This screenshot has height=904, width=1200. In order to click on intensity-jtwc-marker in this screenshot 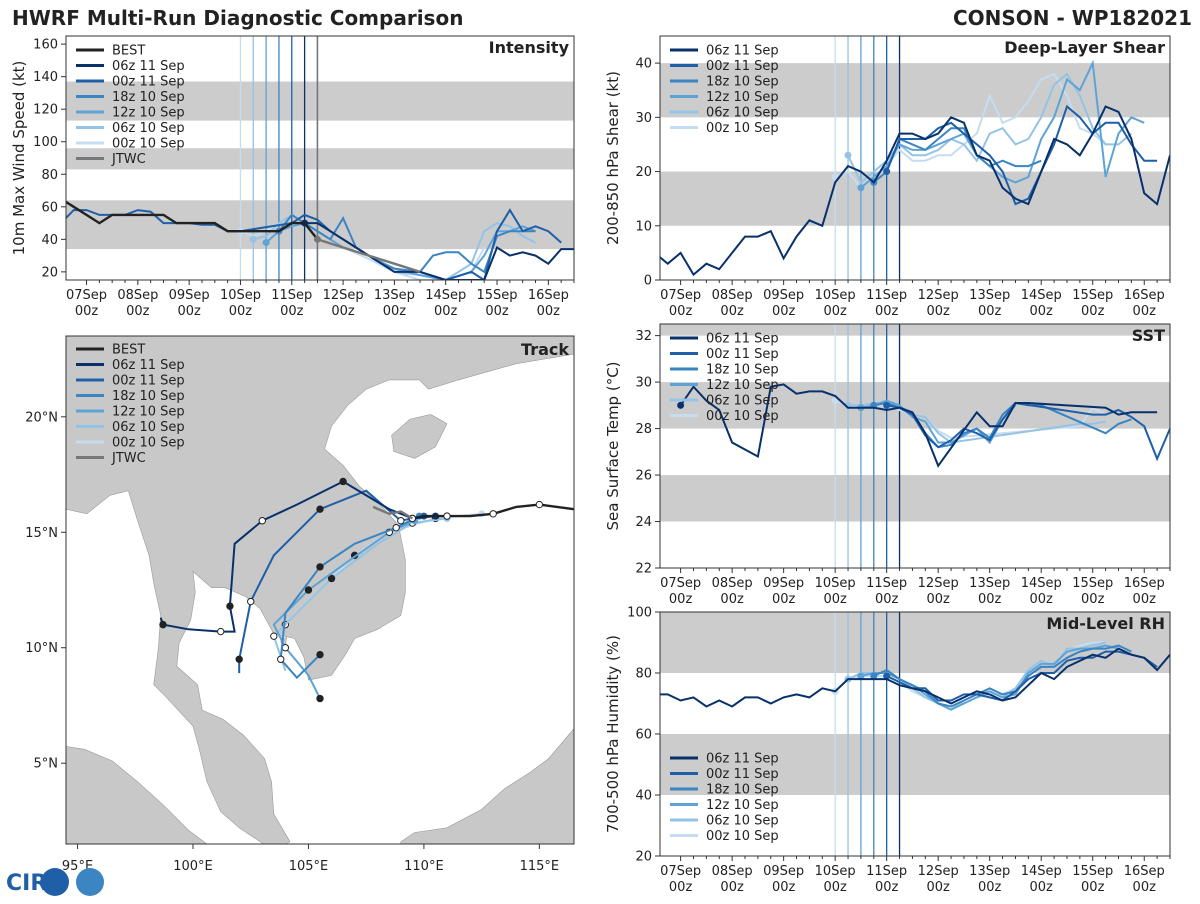, I will do `click(317, 239)`.